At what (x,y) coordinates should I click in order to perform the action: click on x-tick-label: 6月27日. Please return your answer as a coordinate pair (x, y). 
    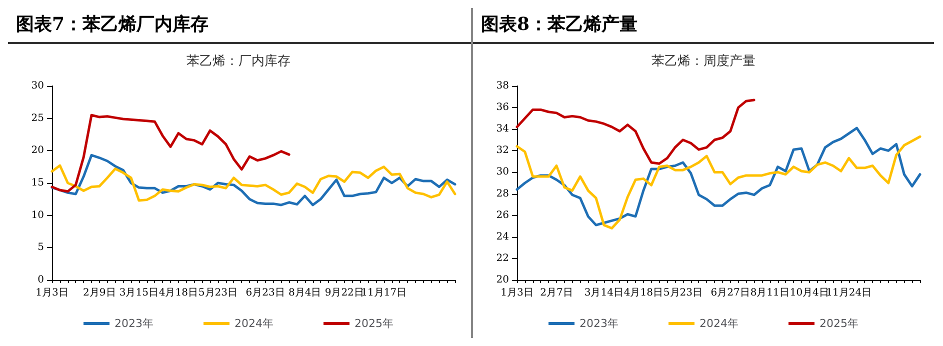
    Looking at the image, I should click on (730, 293).